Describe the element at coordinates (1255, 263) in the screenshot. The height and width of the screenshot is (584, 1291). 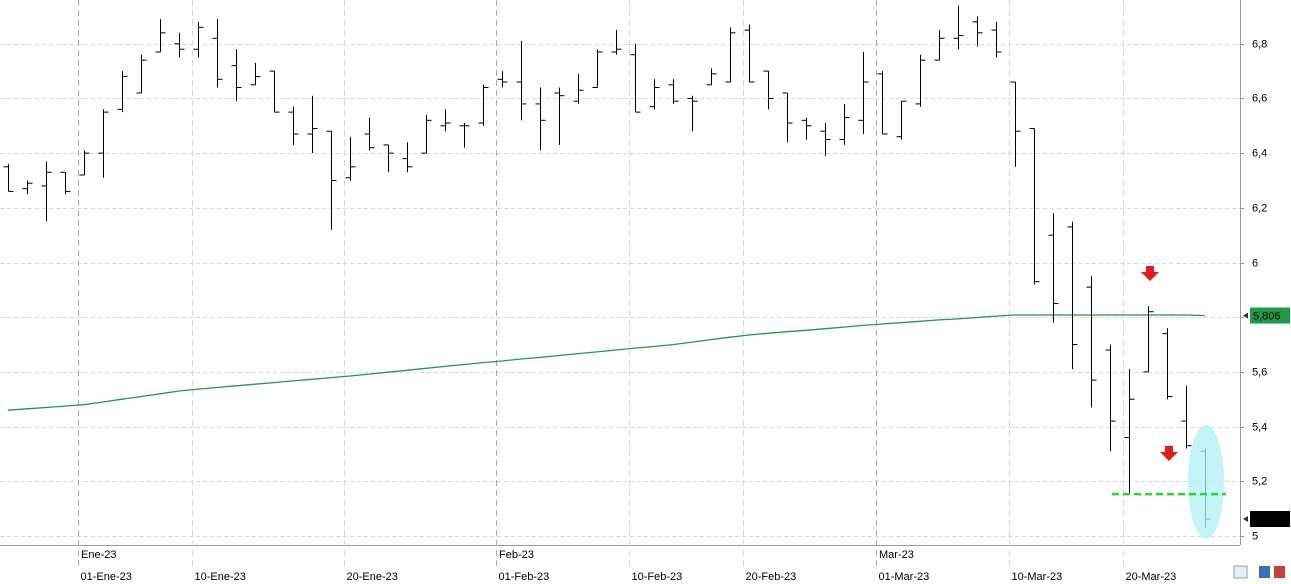
I see `y-tick-label: 6` at that location.